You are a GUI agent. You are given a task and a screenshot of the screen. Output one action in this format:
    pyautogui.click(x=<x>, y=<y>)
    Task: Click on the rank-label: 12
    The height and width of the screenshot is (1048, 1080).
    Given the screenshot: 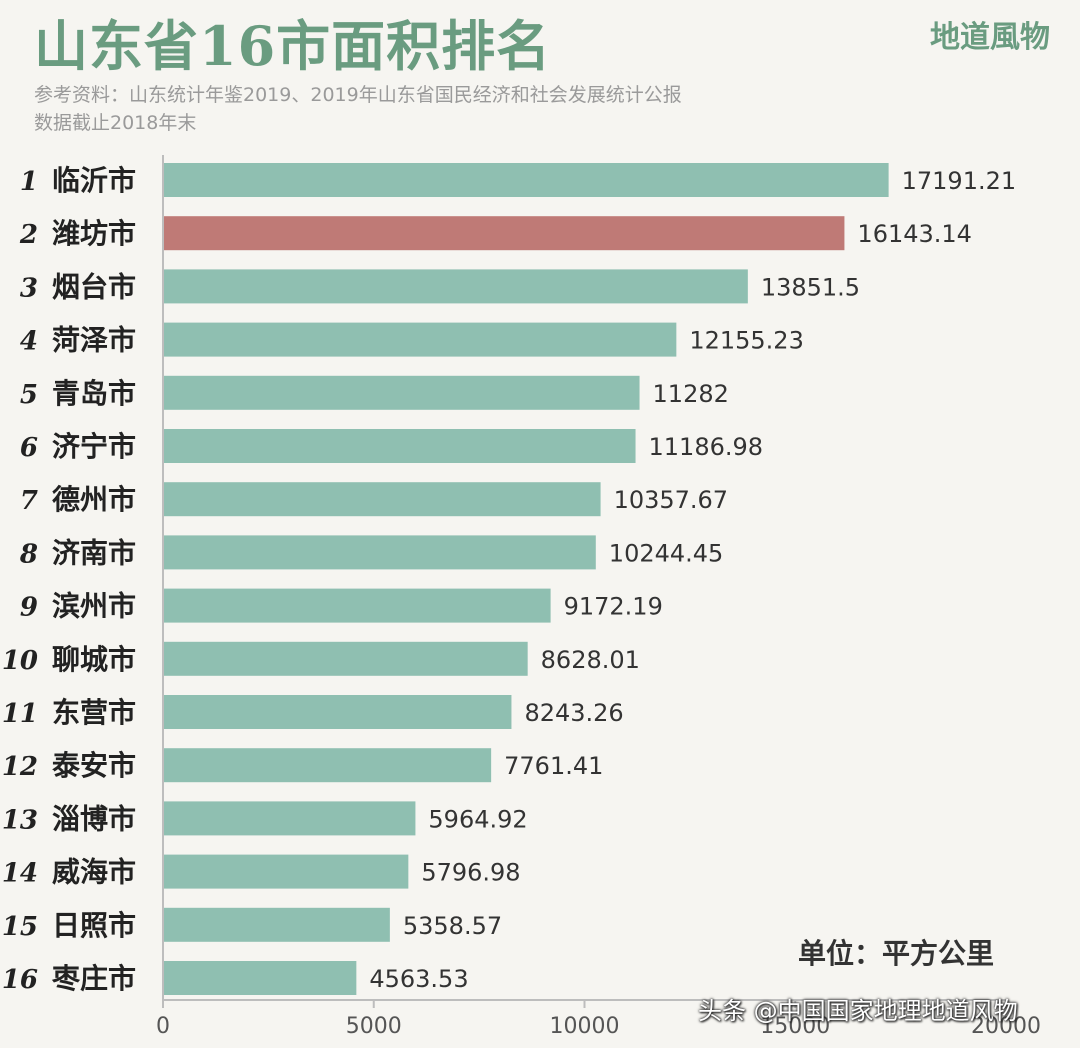 What is the action you would take?
    pyautogui.click(x=20, y=767)
    